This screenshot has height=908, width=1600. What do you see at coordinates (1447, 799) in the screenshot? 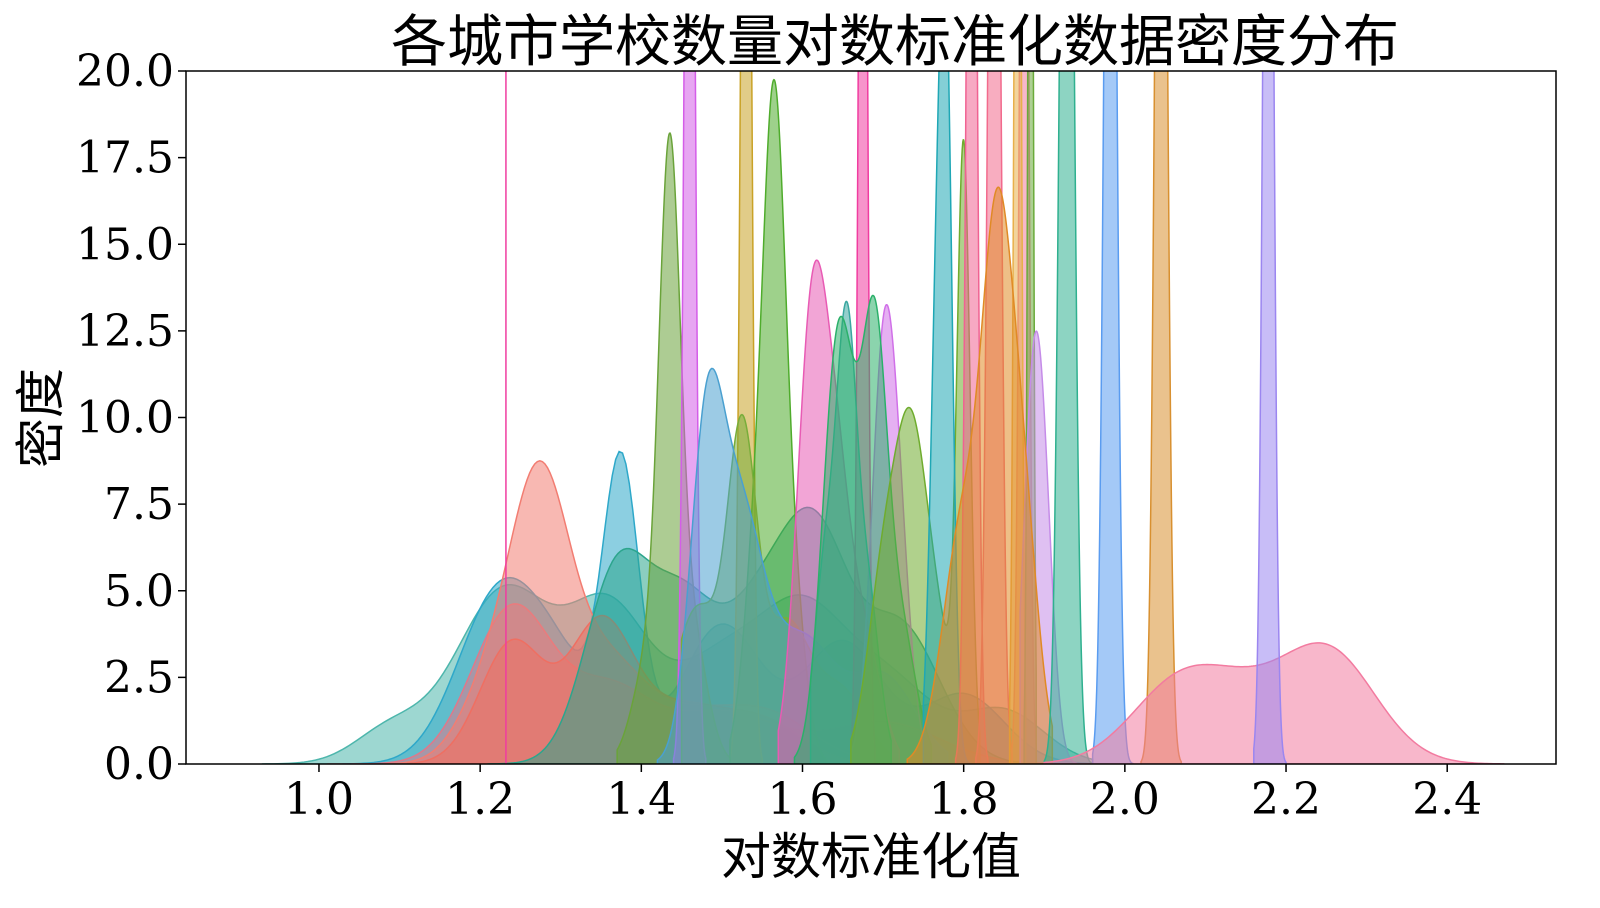
I see `x-tick-label: 2.4` at bounding box center [1447, 799].